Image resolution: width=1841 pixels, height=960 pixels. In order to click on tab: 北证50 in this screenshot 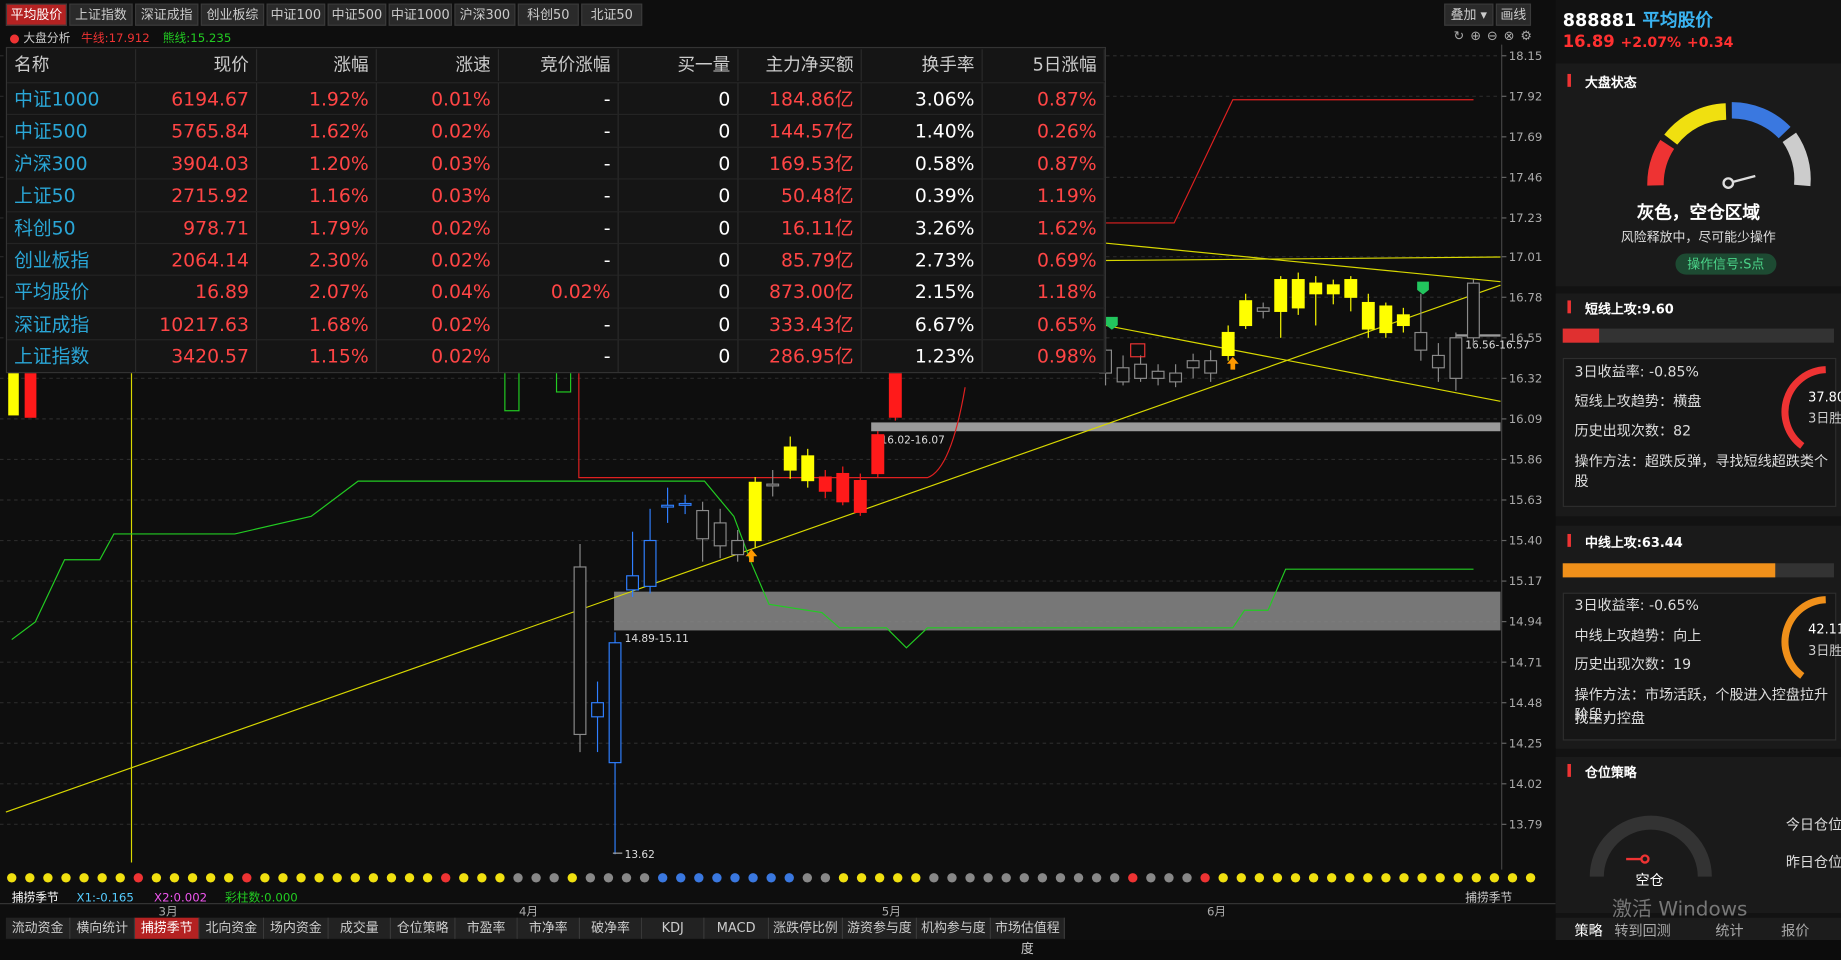, I will do `click(612, 14)`.